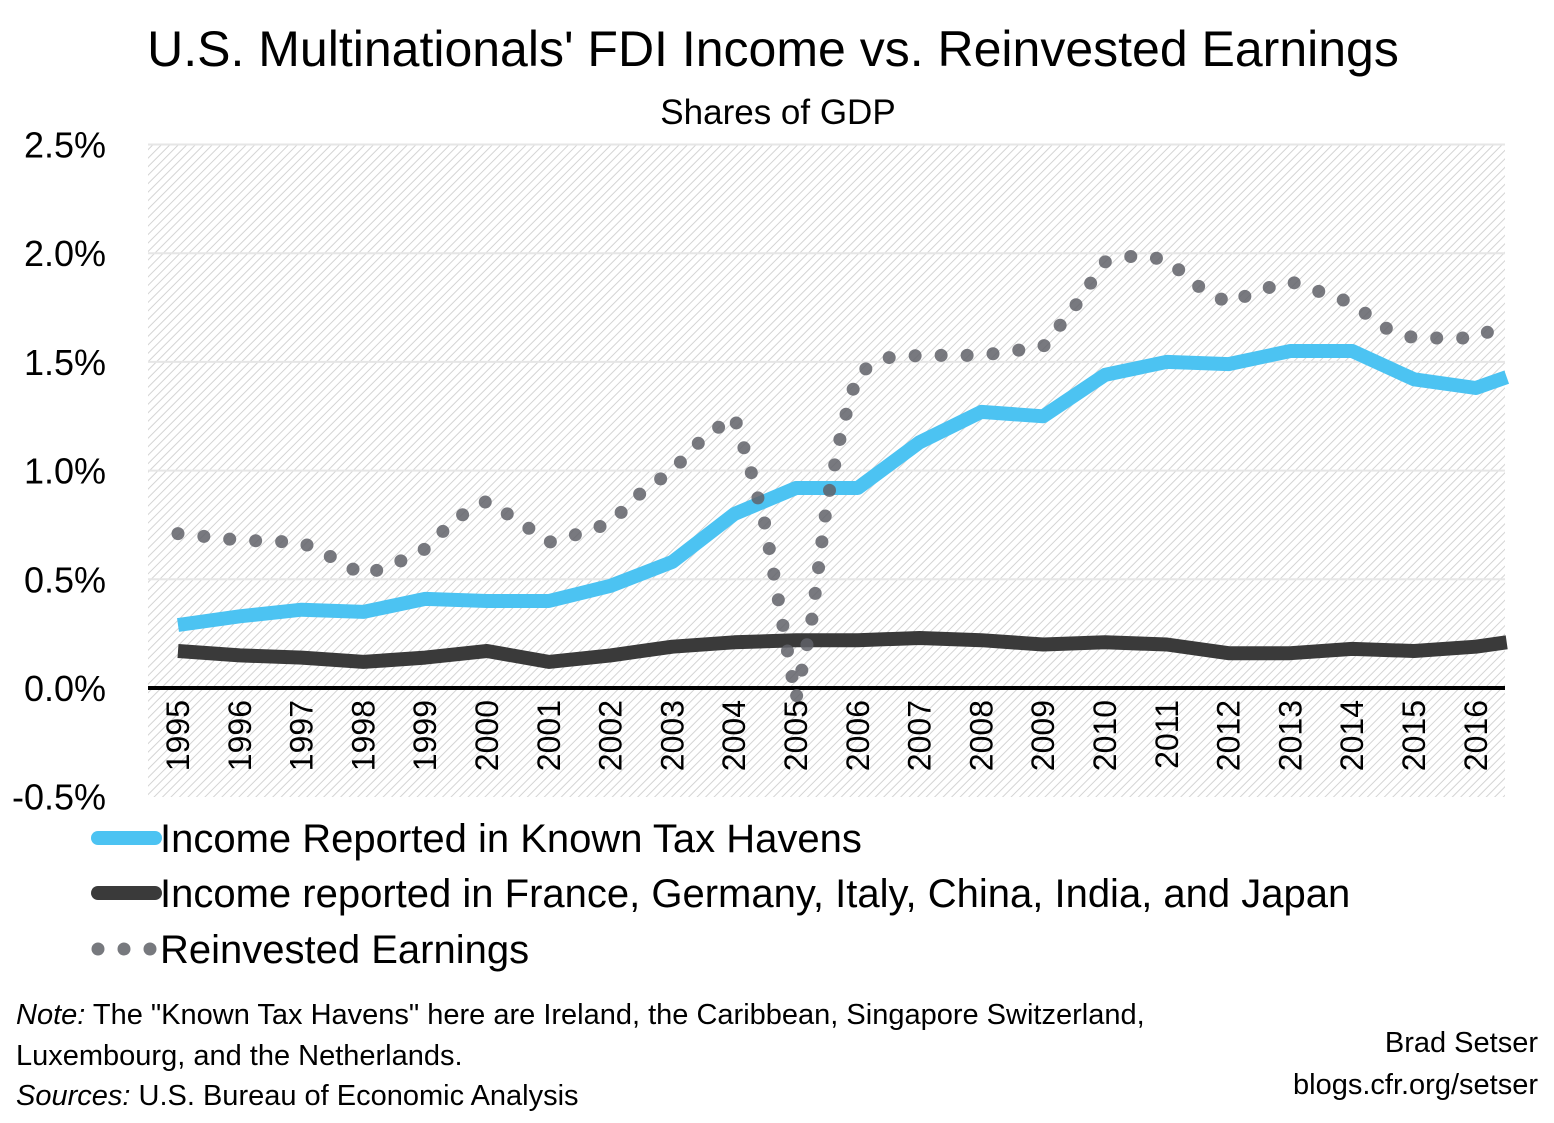 Image resolution: width=1554 pixels, height=1123 pixels. I want to click on x-tick-label: 1999, so click(425, 735).